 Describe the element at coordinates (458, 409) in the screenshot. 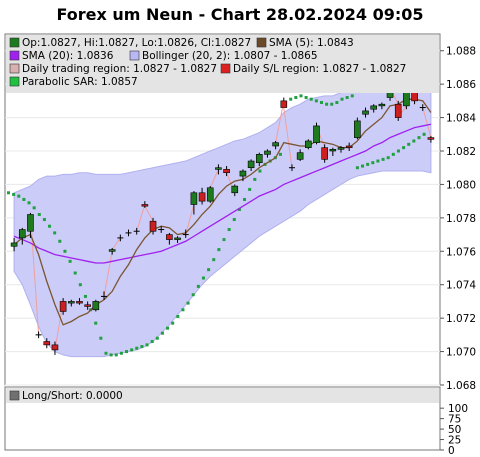

I see `sub-y-tick-label: 100` at that location.